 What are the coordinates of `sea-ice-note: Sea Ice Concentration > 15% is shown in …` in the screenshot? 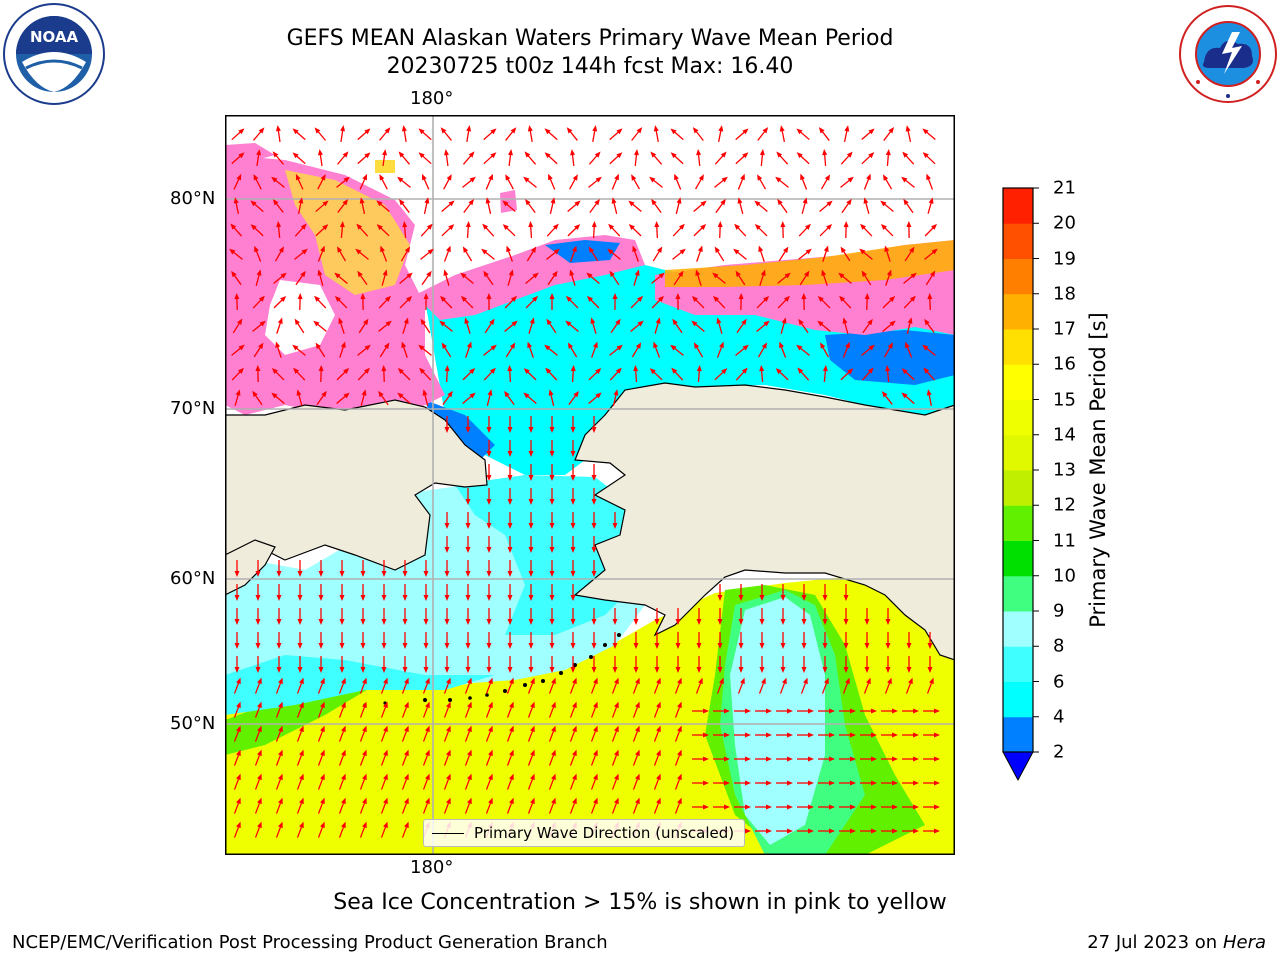 It's located at (640, 902).